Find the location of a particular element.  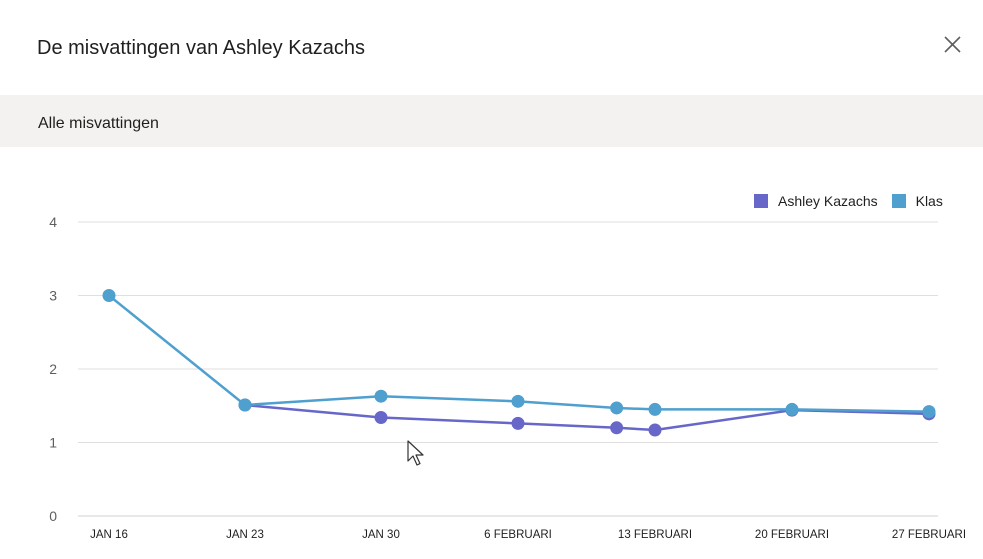

x-tick-label: 6 FEBRUARI is located at coordinates (518, 535).